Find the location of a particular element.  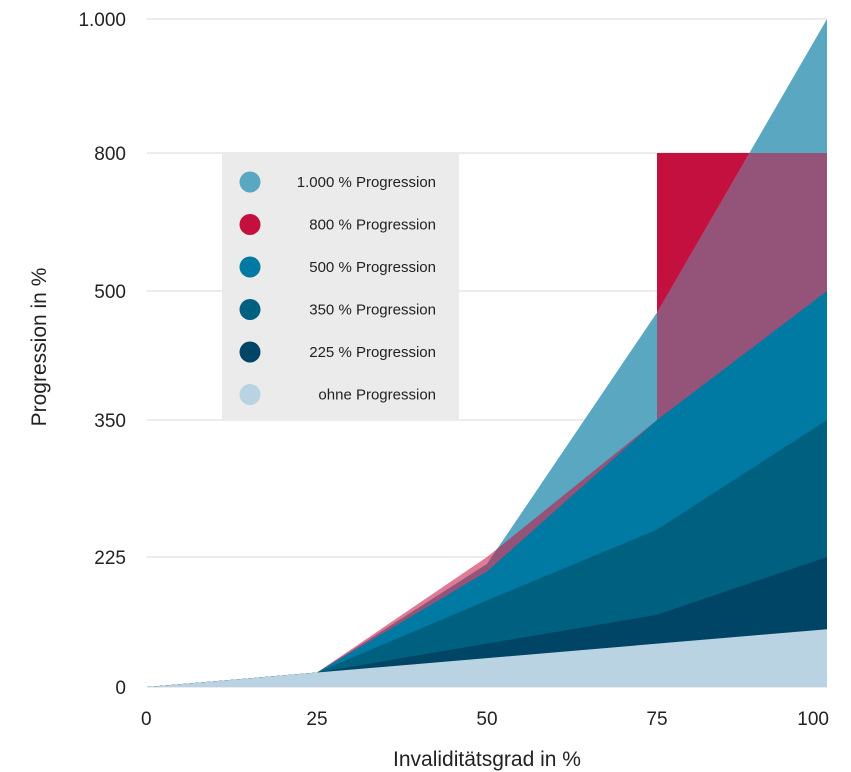

x-tick-label: 25 is located at coordinates (316, 719).